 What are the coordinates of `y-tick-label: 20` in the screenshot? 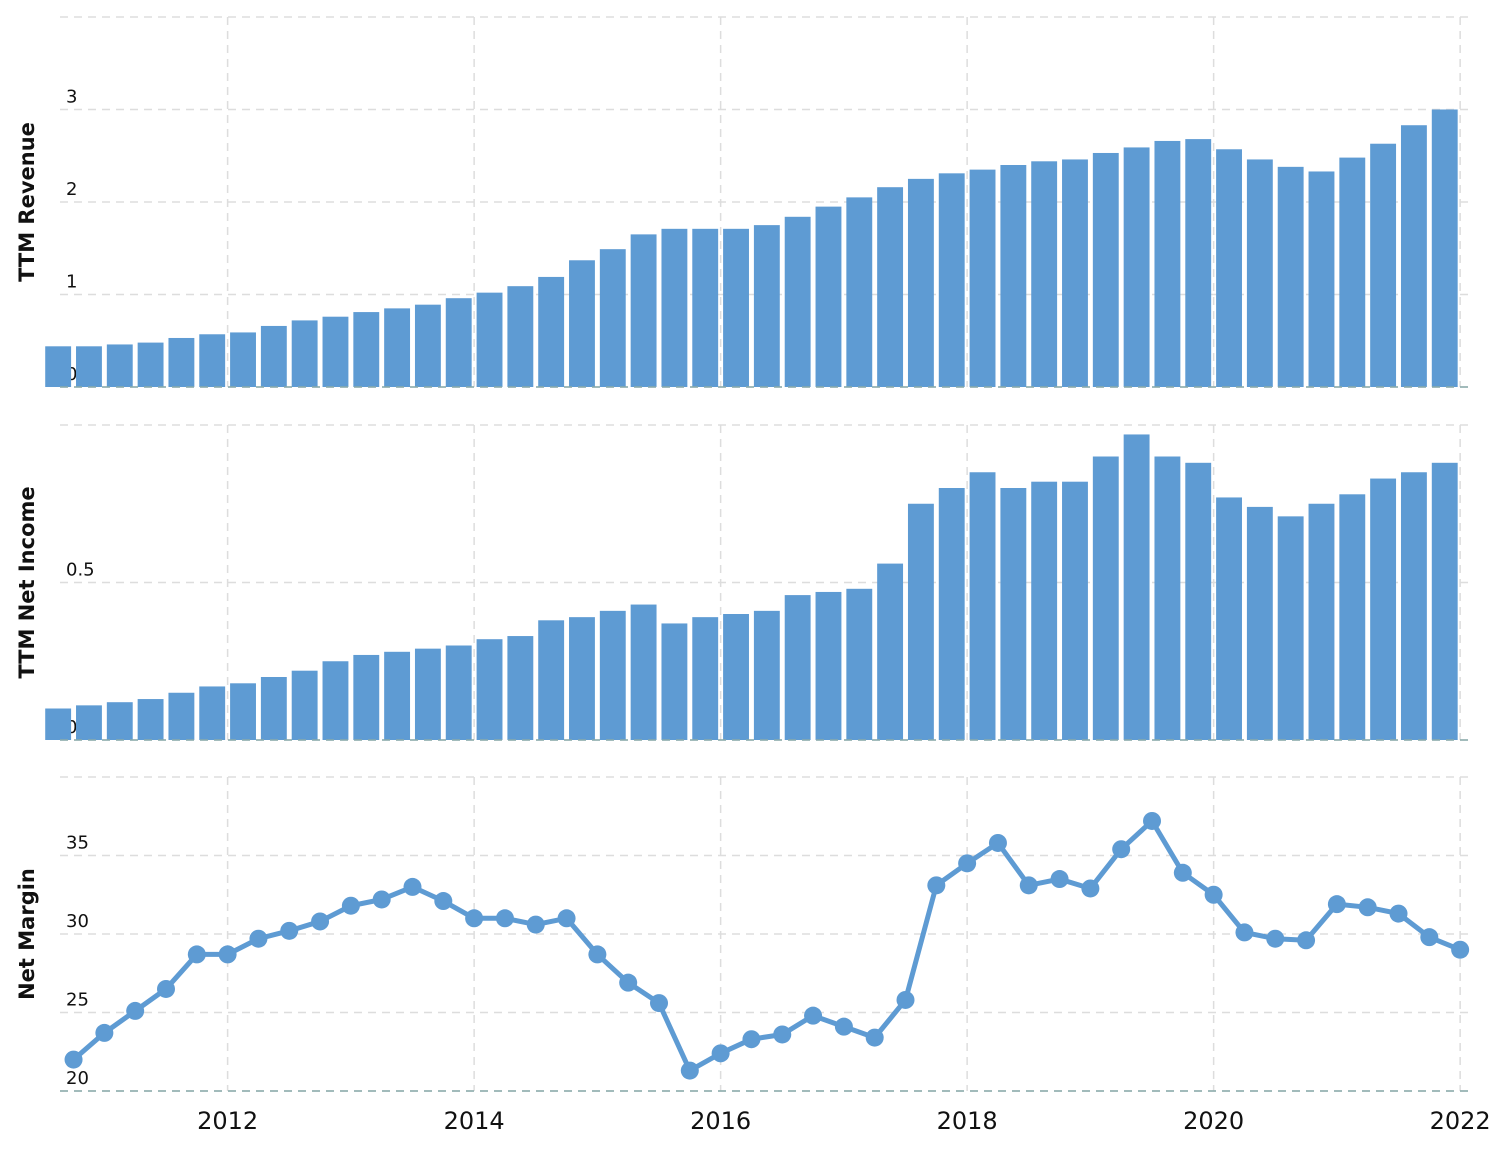 It's located at (77, 1078).